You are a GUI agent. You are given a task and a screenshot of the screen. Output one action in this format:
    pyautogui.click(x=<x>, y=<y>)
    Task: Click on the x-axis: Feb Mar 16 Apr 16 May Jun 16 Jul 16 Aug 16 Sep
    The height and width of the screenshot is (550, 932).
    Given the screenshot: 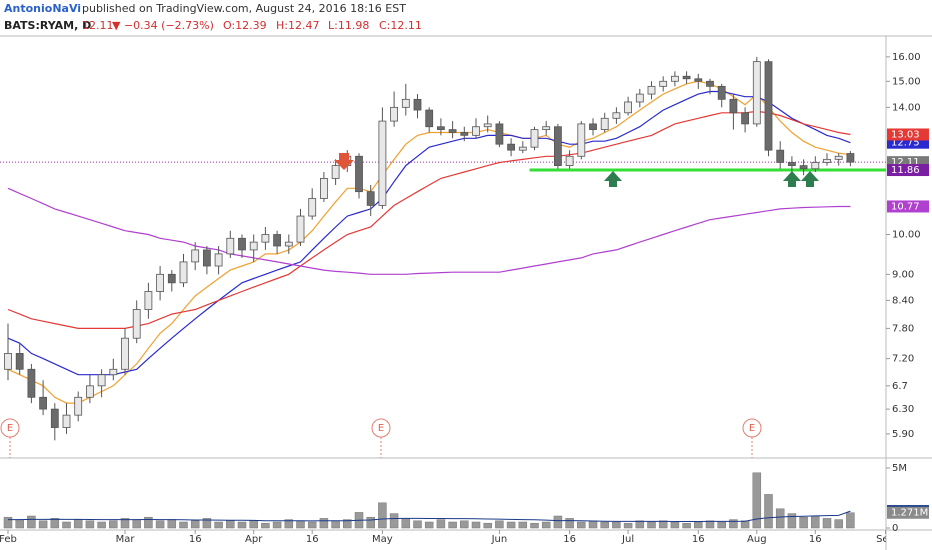 What is the action you would take?
    pyautogui.click(x=447, y=537)
    